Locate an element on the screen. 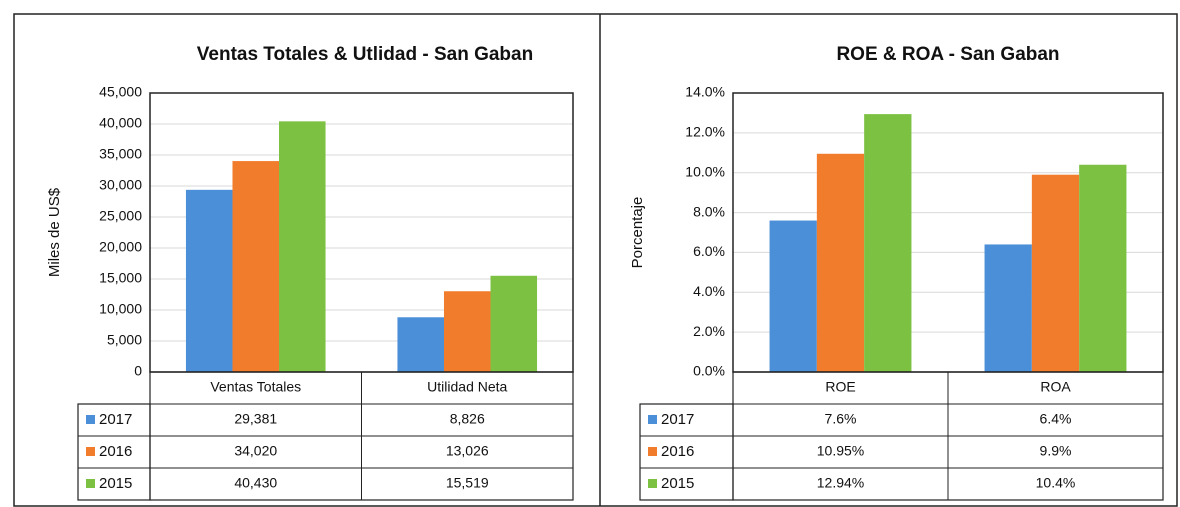  y-tick-label: 10.0% is located at coordinates (705, 171).